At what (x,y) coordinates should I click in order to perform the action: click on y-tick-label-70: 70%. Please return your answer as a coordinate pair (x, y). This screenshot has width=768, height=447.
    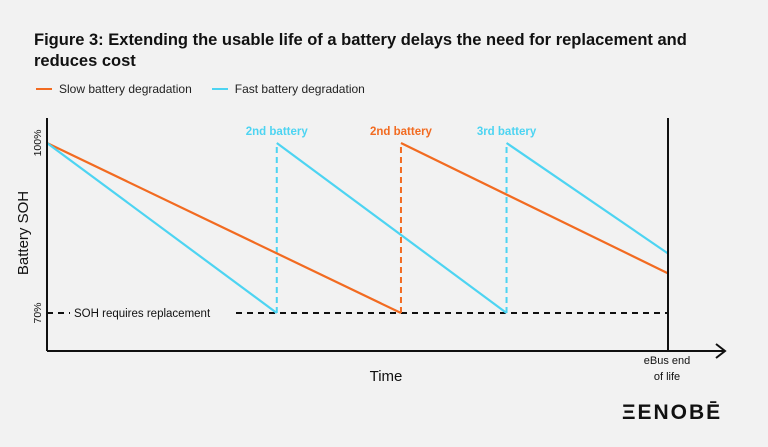
    Looking at the image, I should click on (38, 312).